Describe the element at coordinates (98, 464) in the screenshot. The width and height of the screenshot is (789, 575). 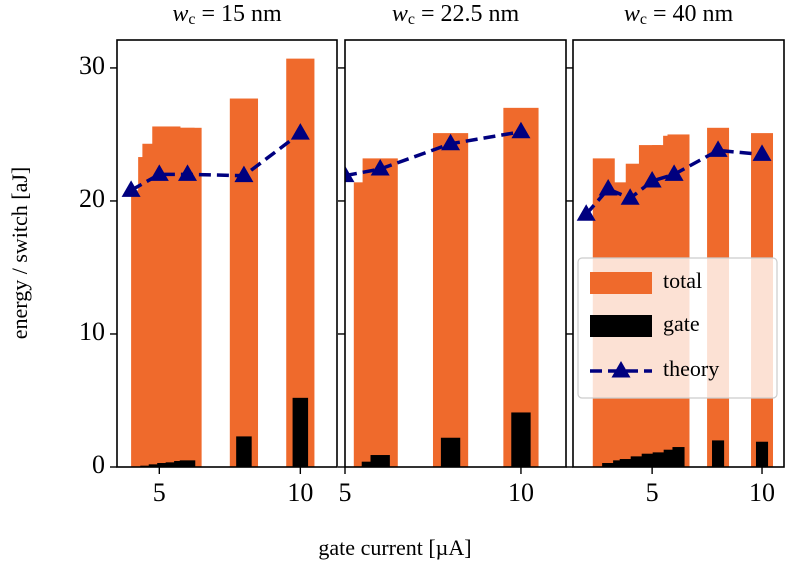
I see `y-tick-label: 0` at that location.